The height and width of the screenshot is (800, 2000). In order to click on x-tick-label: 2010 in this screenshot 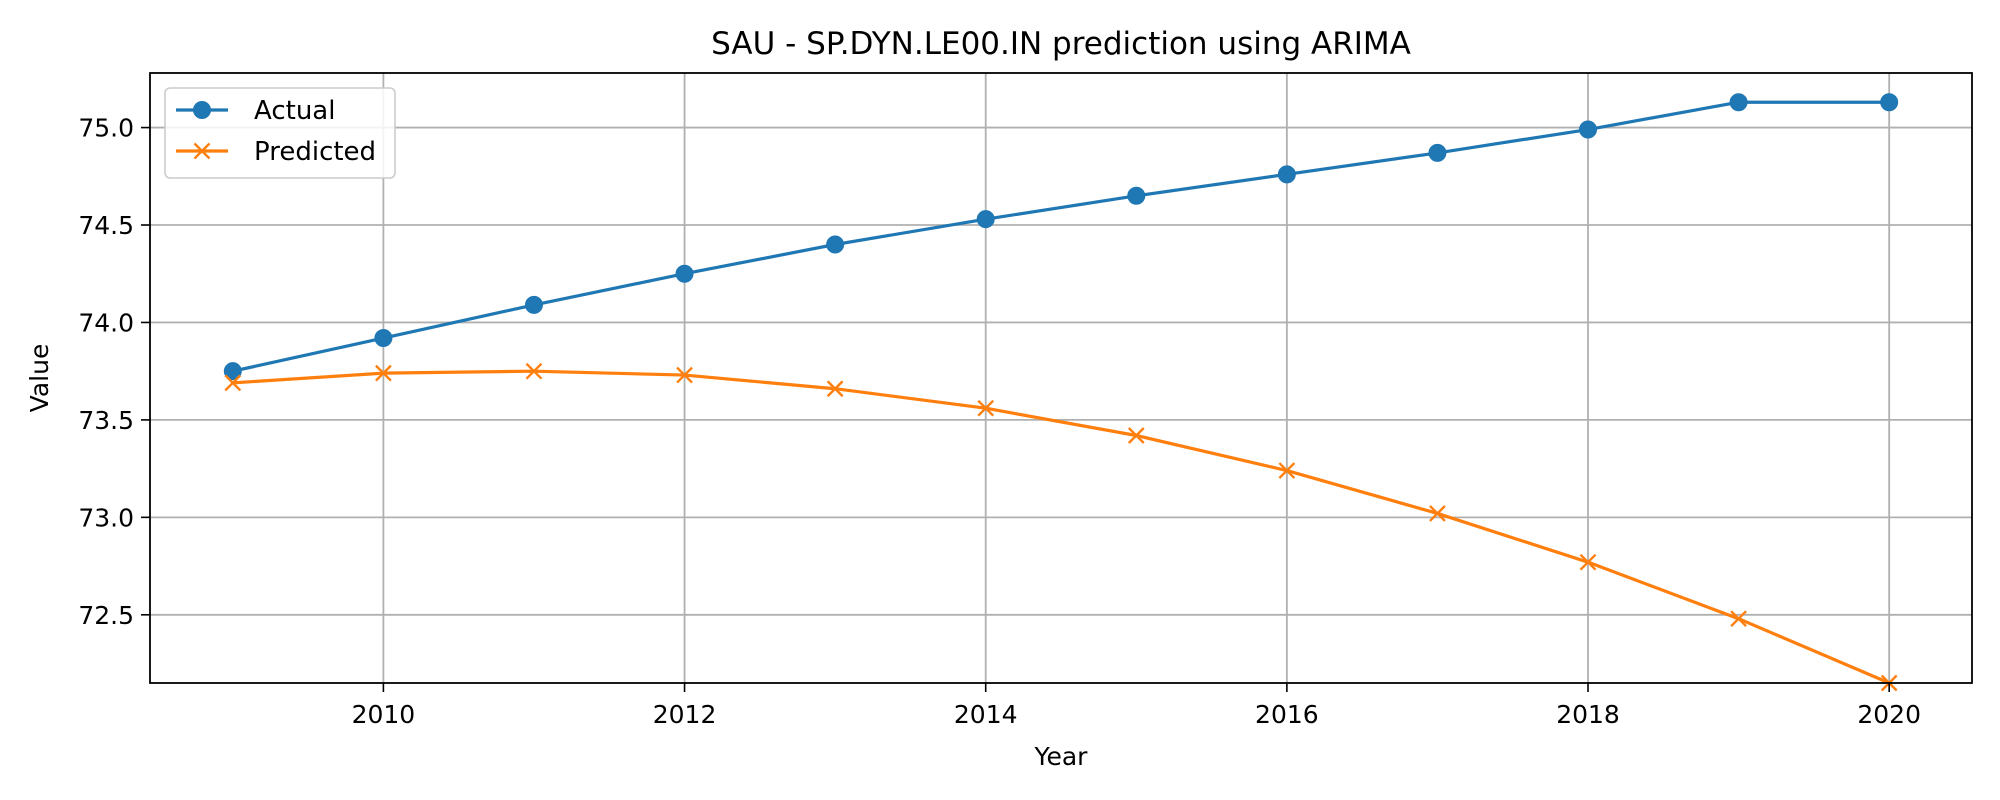, I will do `click(384, 714)`.